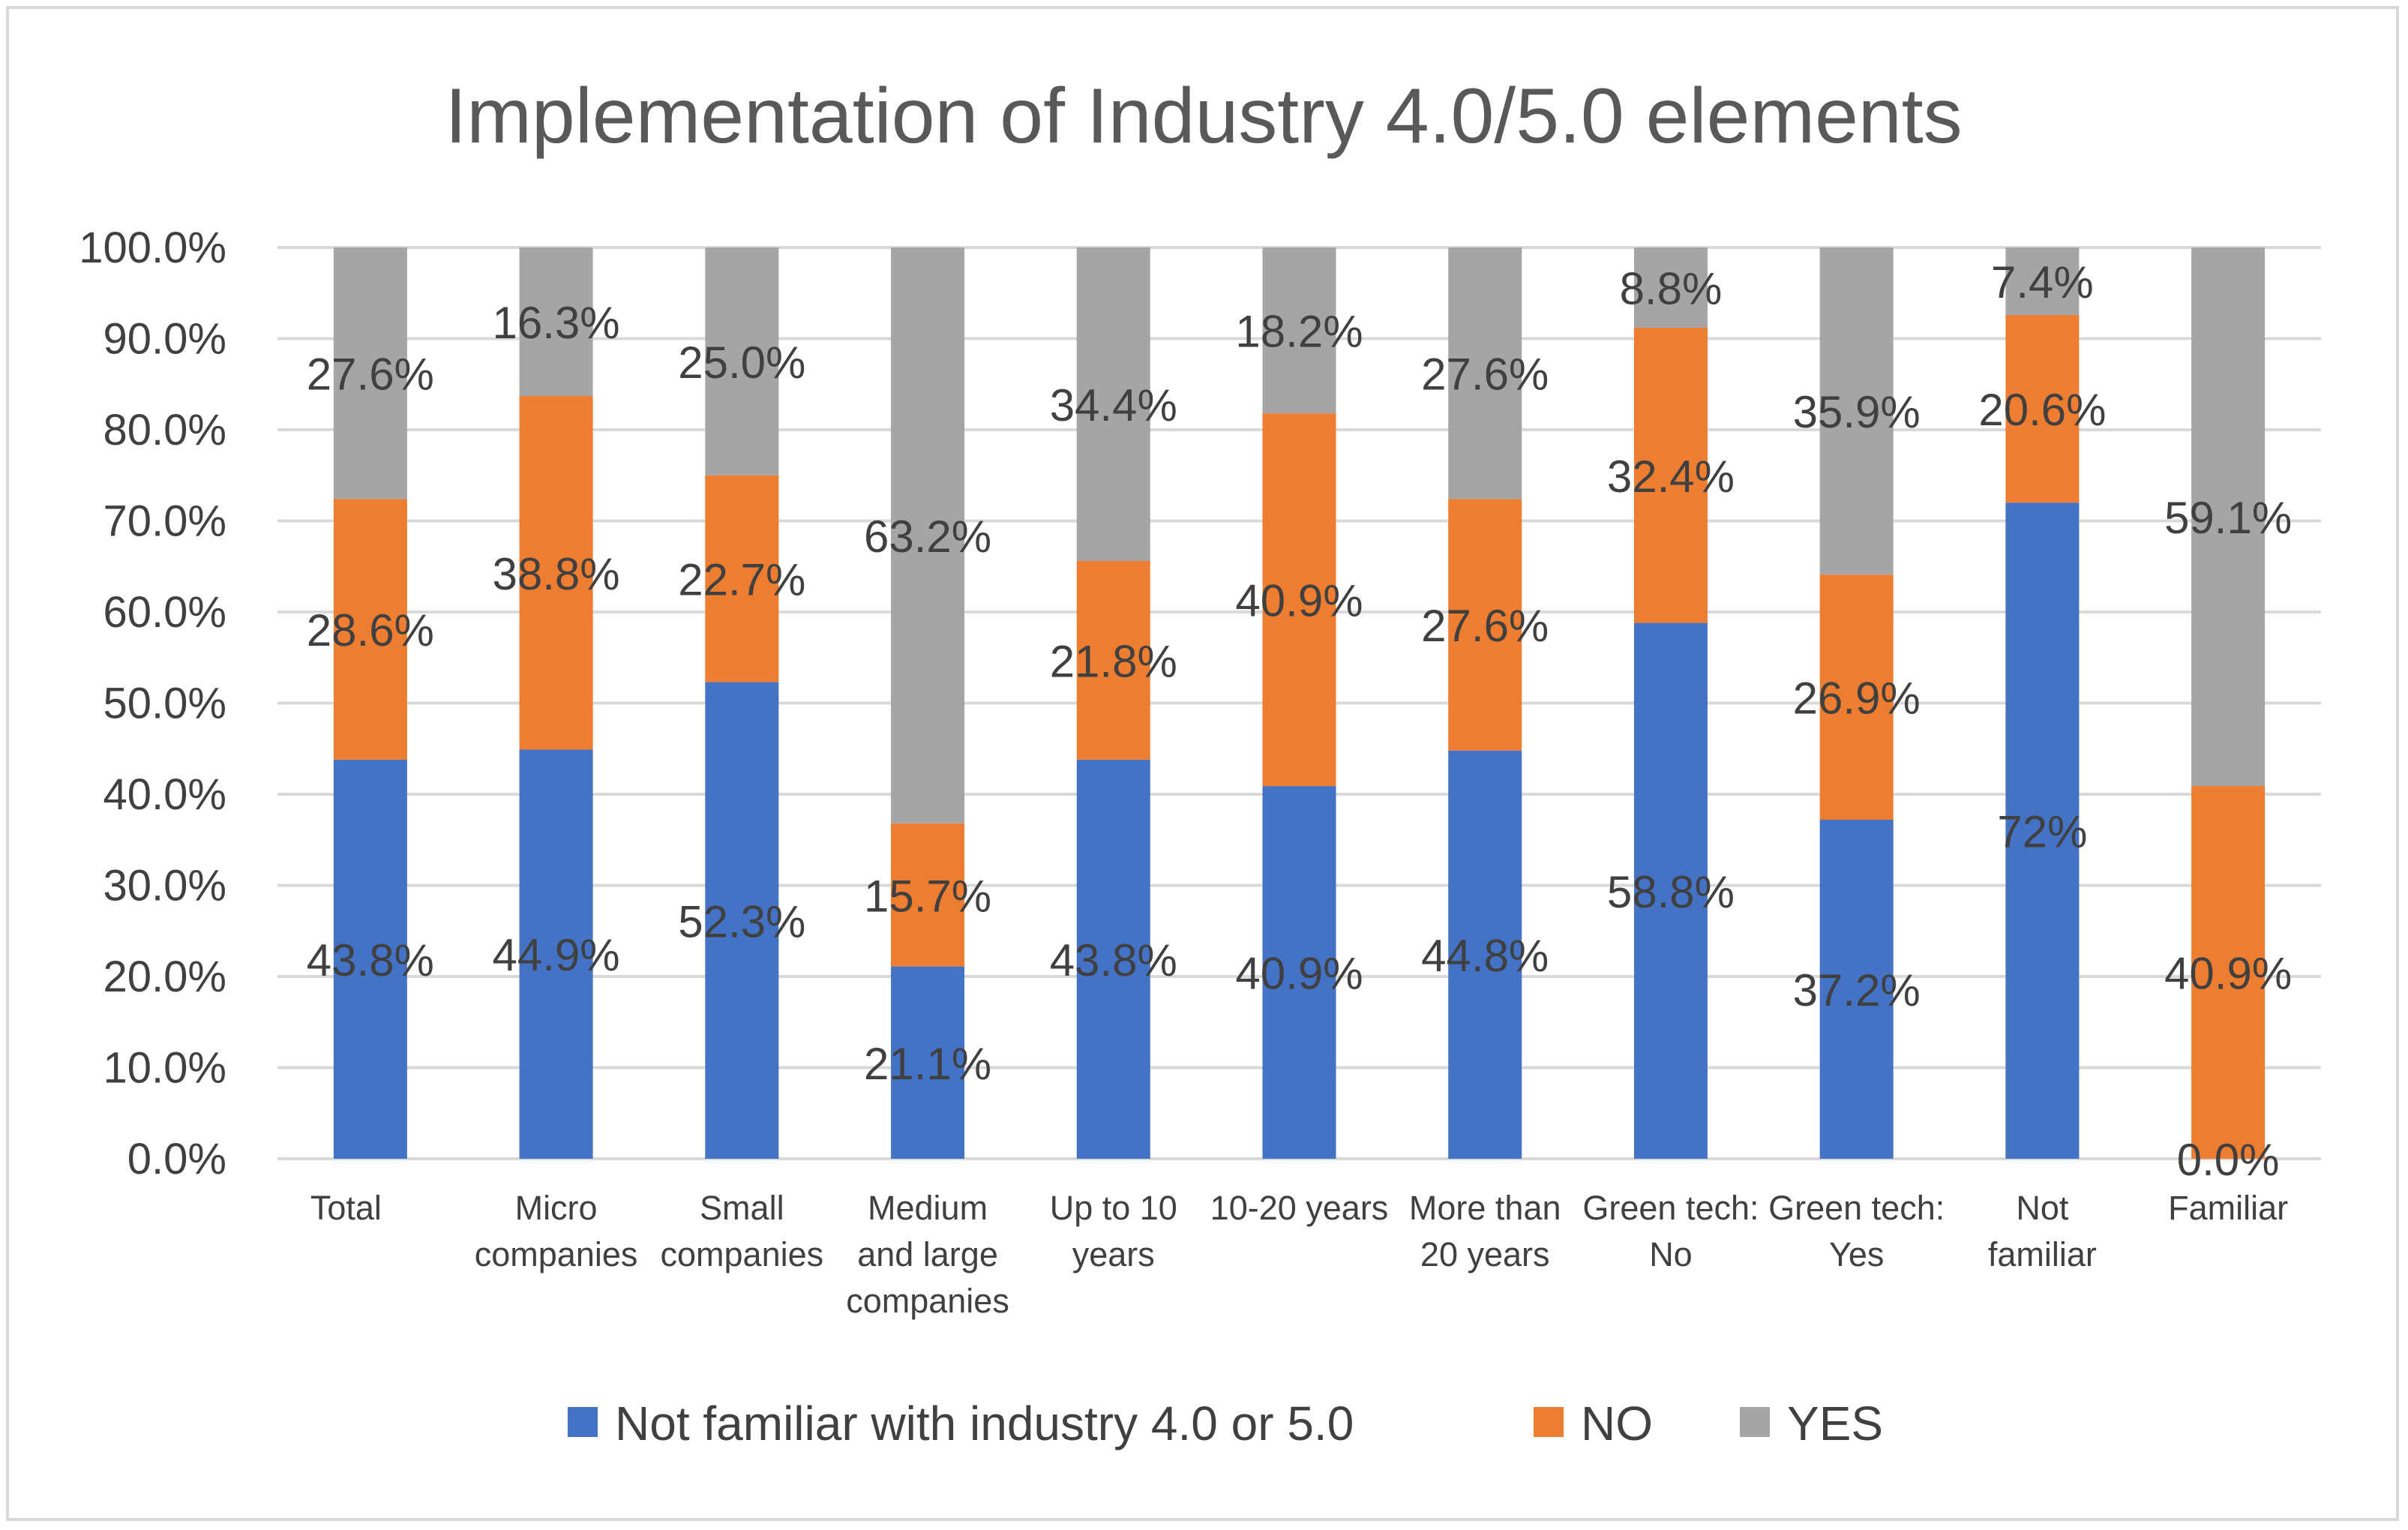  I want to click on data-label: 0.0%, so click(2228, 1160).